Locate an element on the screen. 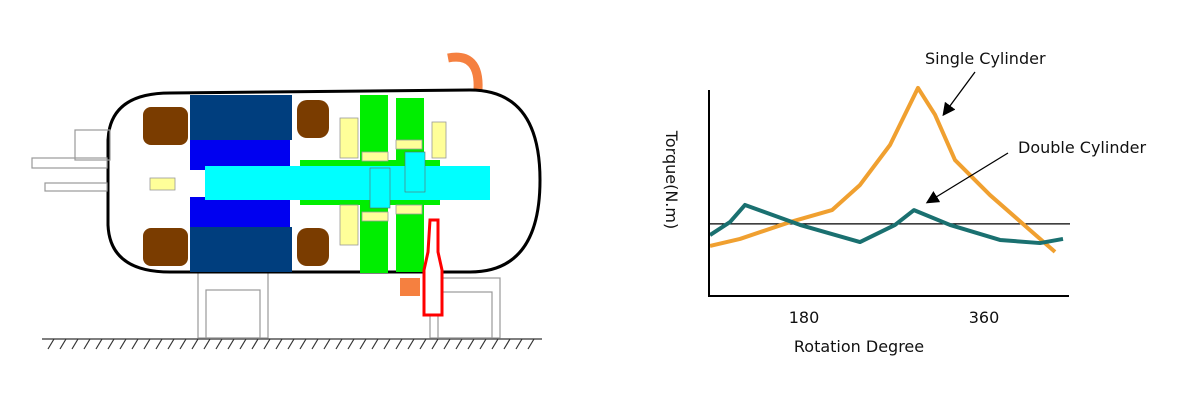 The image size is (1200, 400). double-cylinder-label: Double Cylinder is located at coordinates (1082, 147).